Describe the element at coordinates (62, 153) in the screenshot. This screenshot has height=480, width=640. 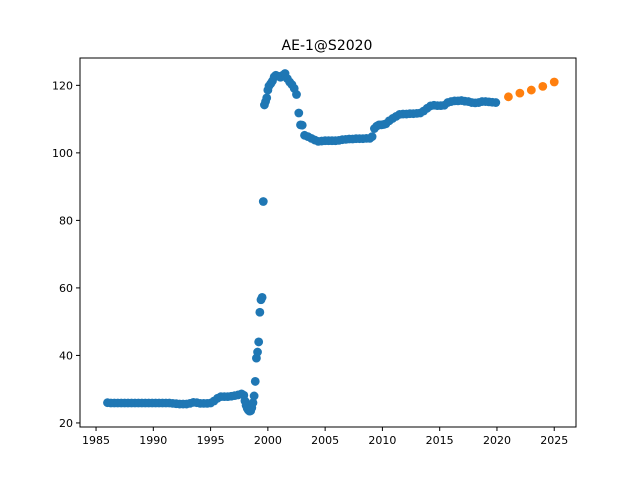
I see `y-tick-label: 100` at that location.